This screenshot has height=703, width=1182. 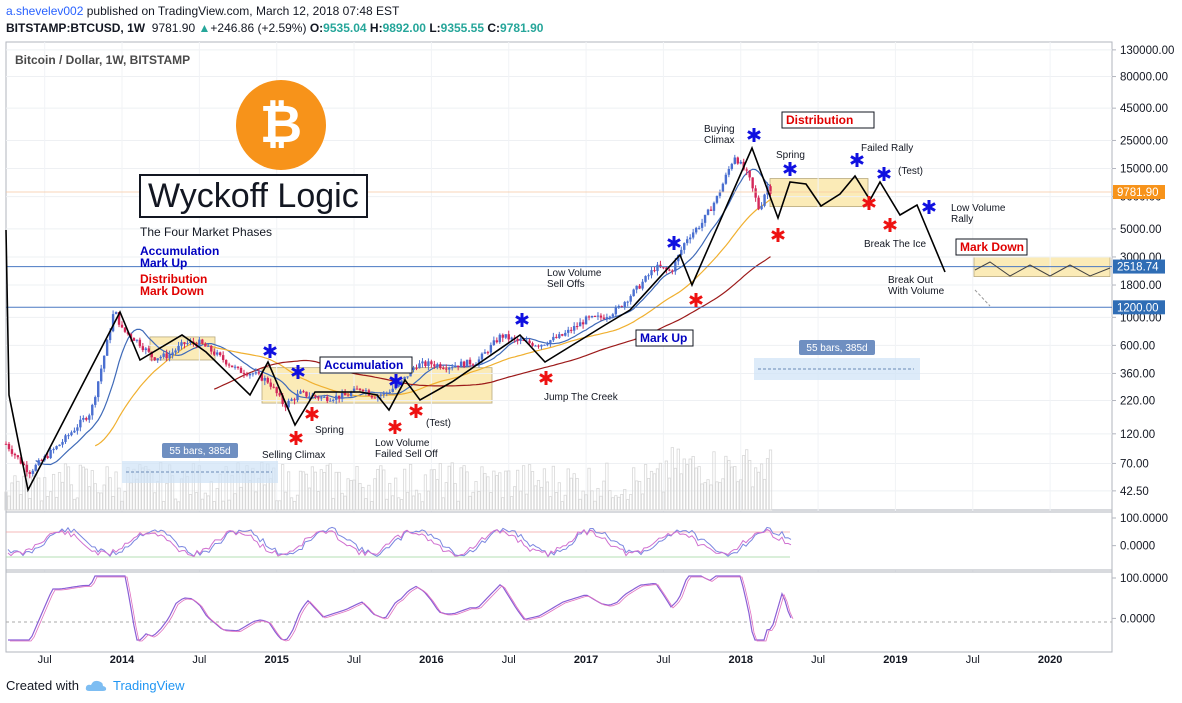 I want to click on change-up-icon: ▲, so click(x=204, y=28).